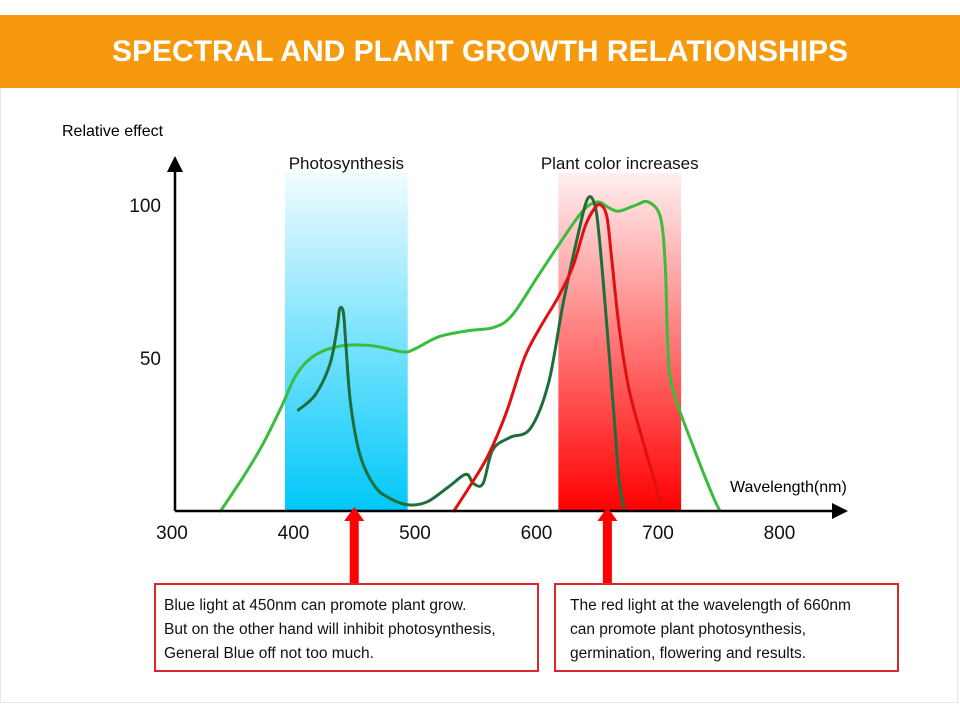 The height and width of the screenshot is (720, 960). I want to click on y-tick-label: 50, so click(150, 359).